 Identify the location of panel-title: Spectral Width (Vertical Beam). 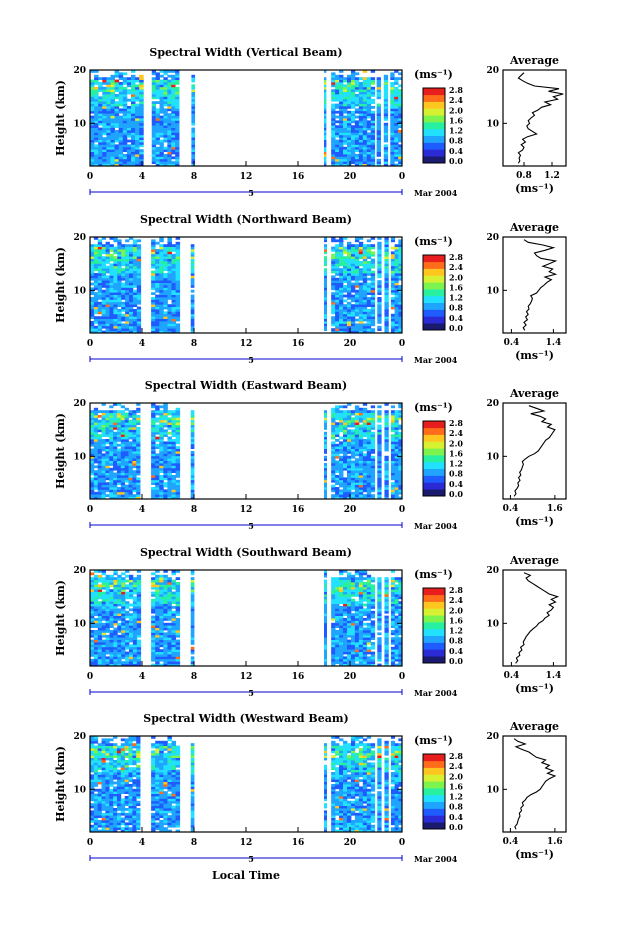
(245, 52).